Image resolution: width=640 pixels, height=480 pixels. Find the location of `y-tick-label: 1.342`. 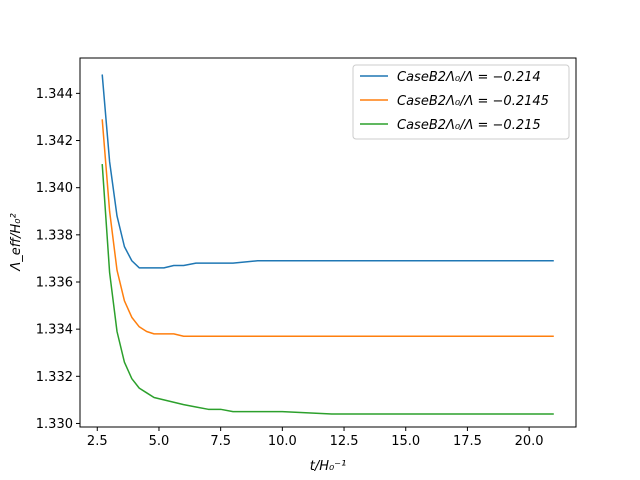

y-tick-label: 1.342 is located at coordinates (54, 141).